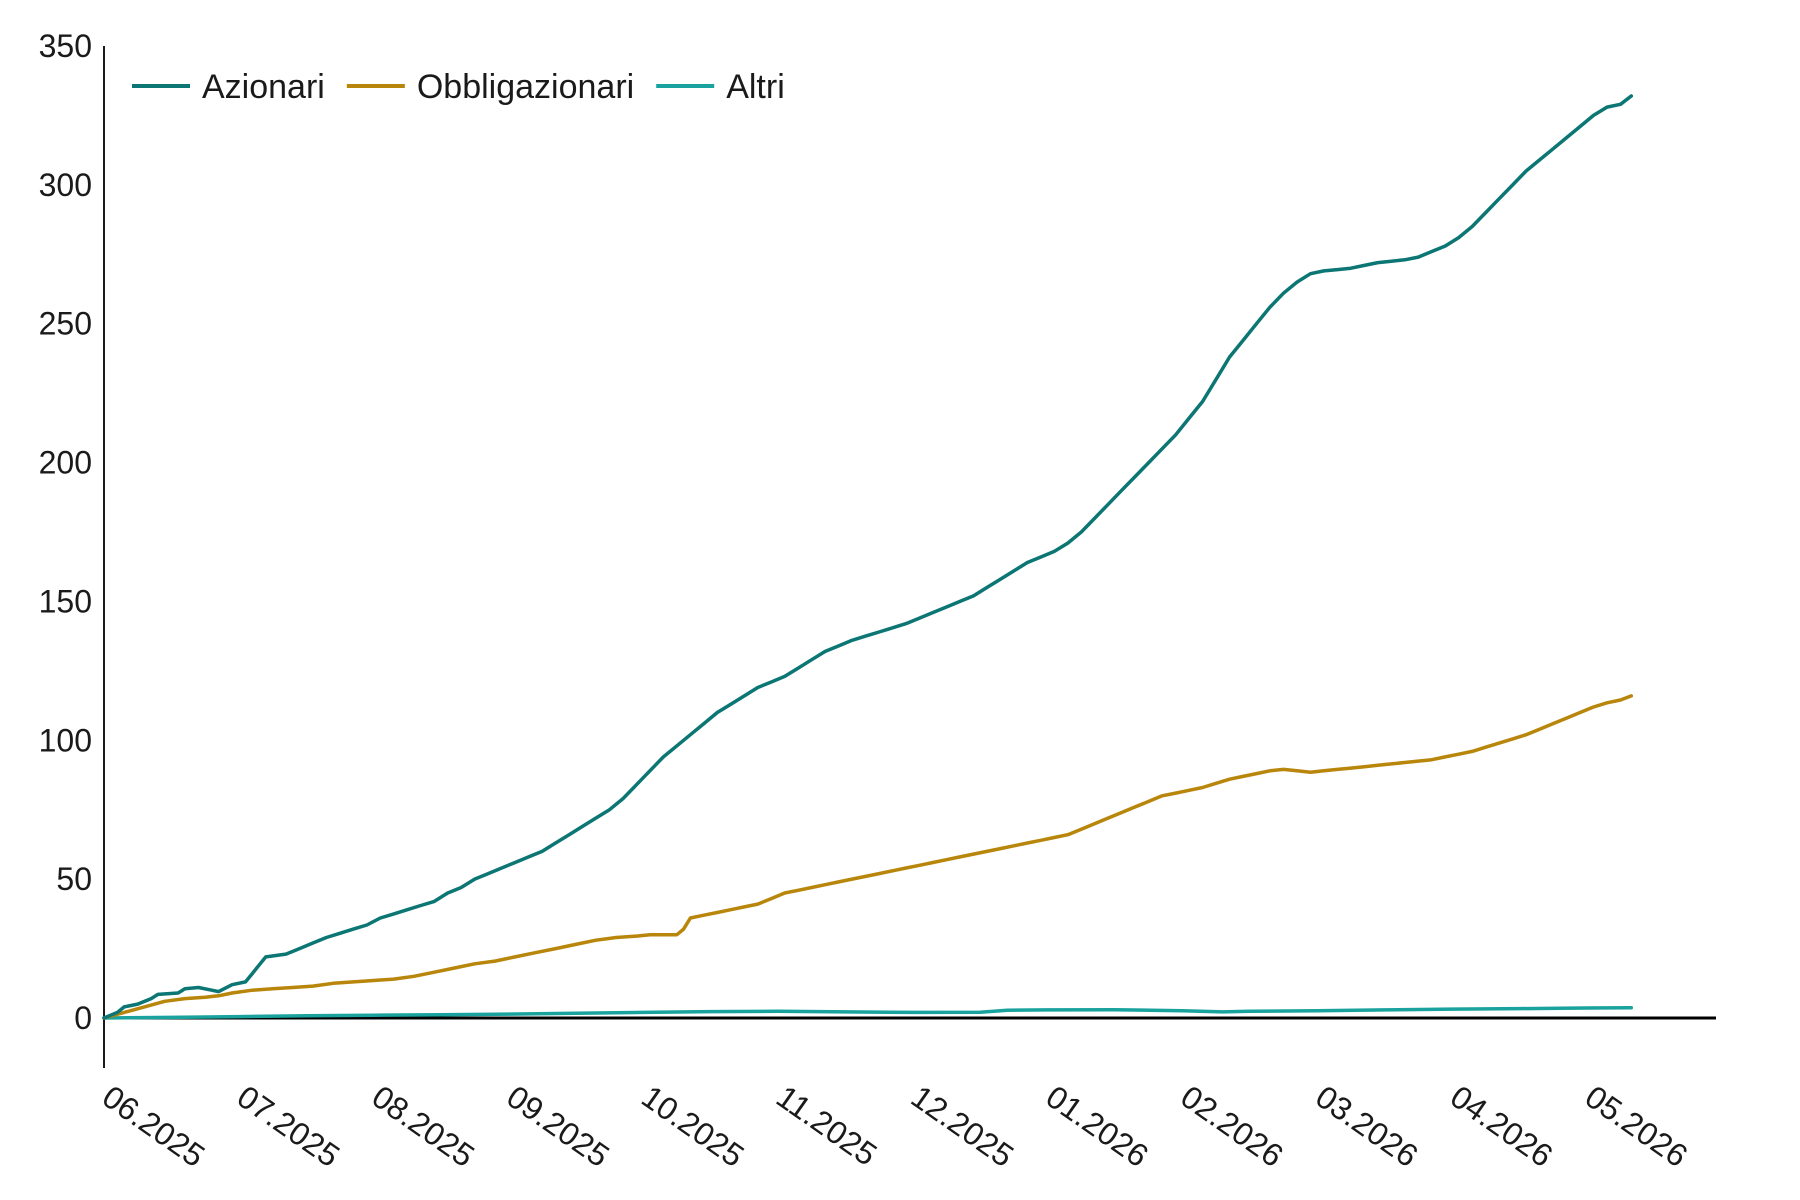 The image size is (1800, 1200). What do you see at coordinates (65, 532) in the screenshot?
I see `y-axis-ticks: 0 50 100 150 200 250 300 350` at bounding box center [65, 532].